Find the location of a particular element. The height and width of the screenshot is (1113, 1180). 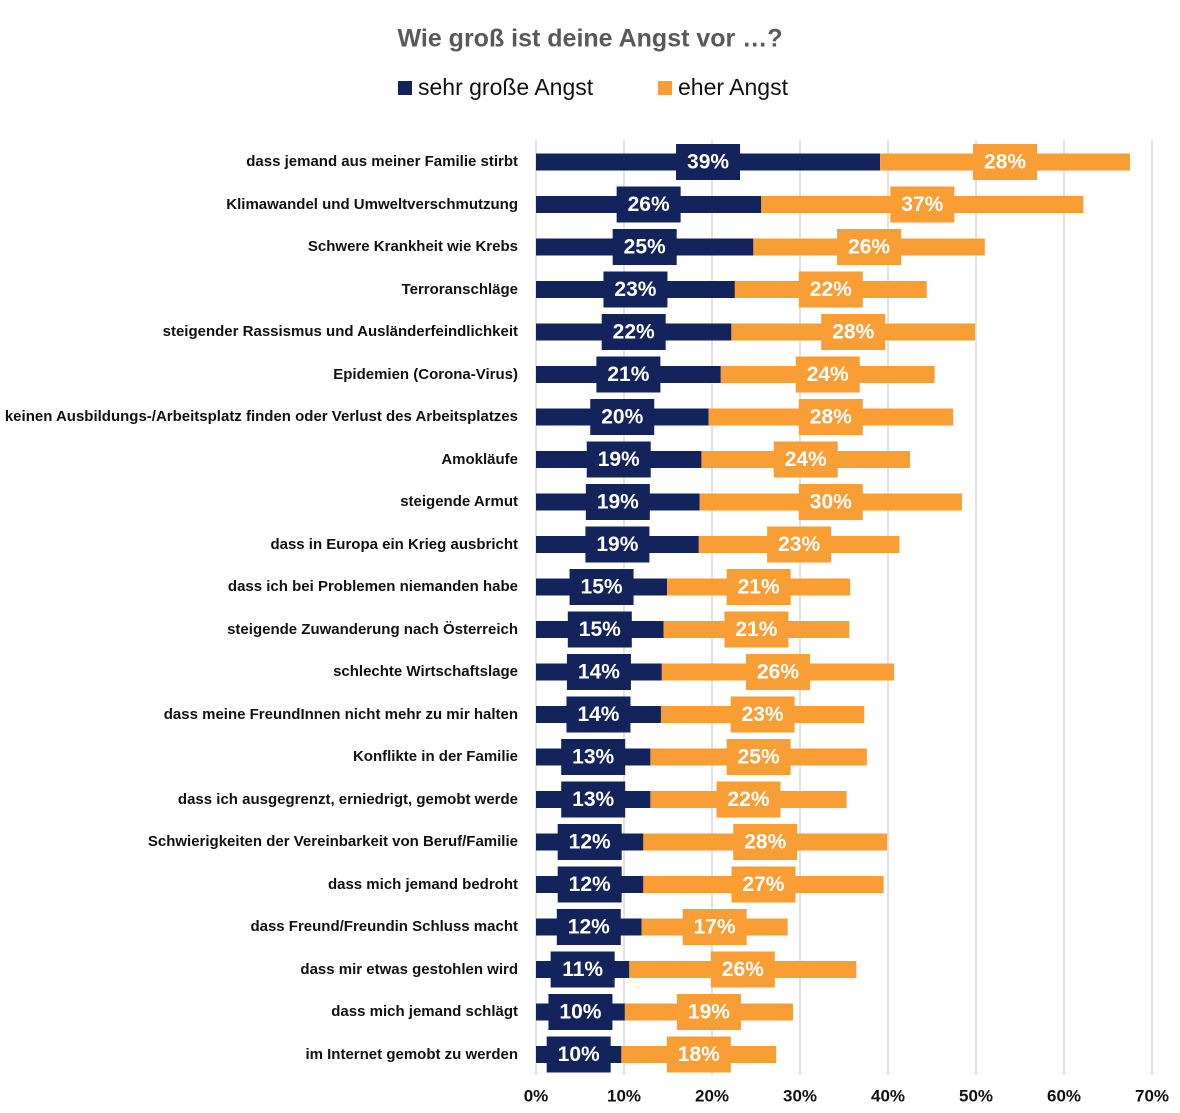

y-tick-label: im Internet gemobt zu werden is located at coordinates (411, 1054).